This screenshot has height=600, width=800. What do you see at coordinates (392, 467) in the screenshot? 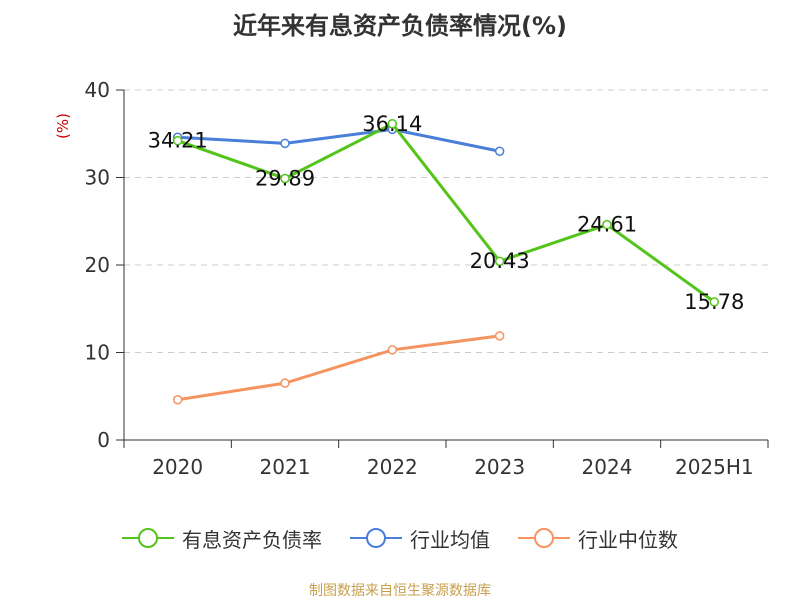
I see `x-tick-label: 2022` at bounding box center [392, 467].